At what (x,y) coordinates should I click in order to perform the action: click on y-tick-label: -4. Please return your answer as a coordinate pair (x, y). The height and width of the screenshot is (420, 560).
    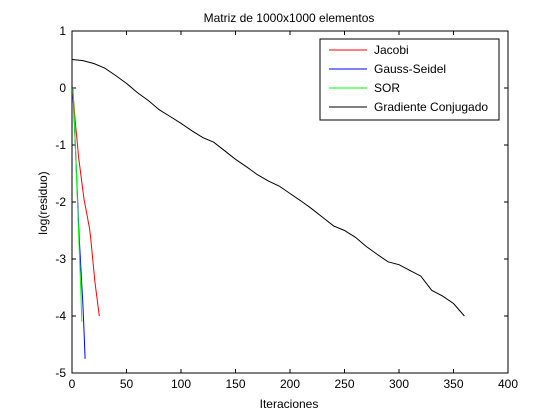
    Looking at the image, I should click on (60, 316).